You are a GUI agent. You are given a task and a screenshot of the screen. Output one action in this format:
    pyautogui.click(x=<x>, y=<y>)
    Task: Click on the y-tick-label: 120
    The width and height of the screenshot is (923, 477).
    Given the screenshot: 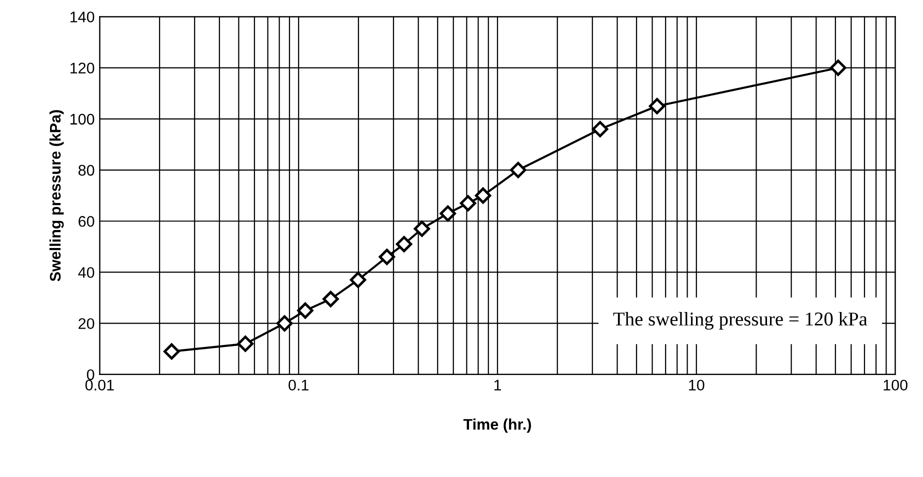 What is the action you would take?
    pyautogui.click(x=82, y=68)
    